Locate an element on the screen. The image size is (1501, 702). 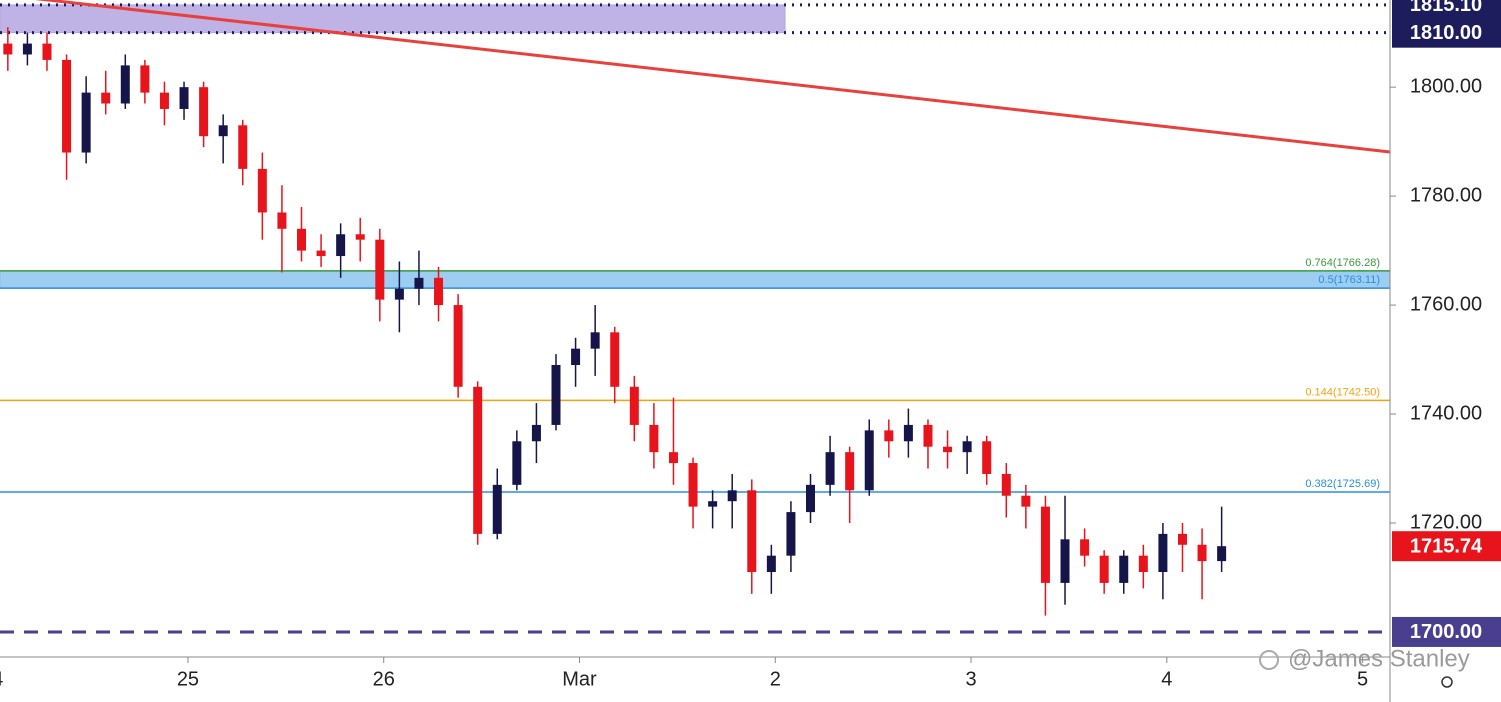
watermark-icon is located at coordinates (1269, 660).